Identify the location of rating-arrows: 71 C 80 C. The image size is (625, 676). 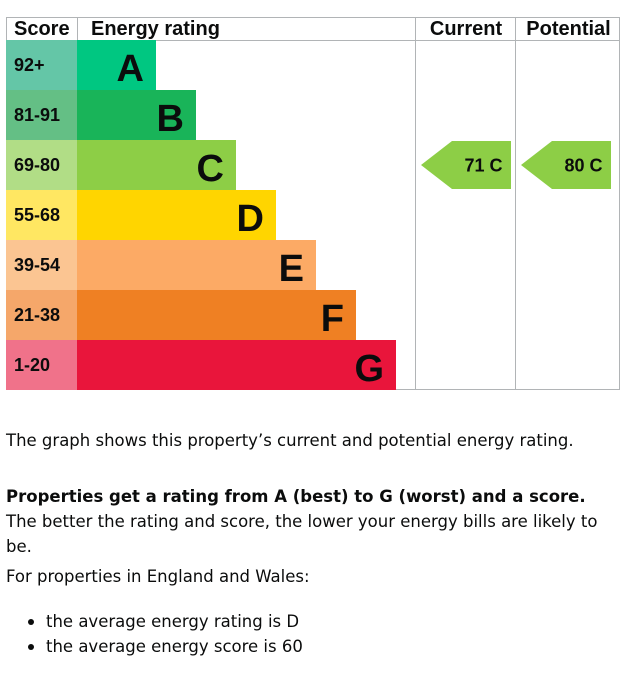
(516, 165).